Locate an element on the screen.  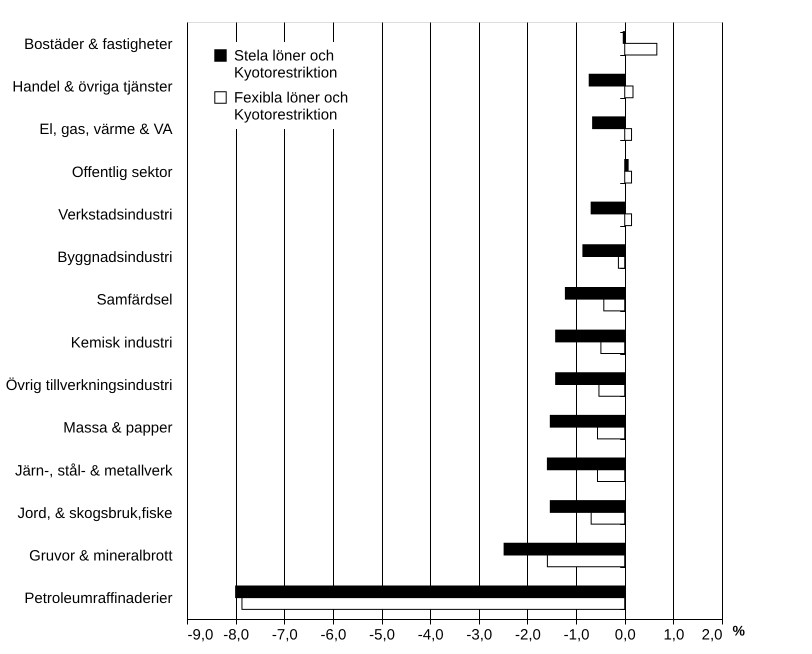
x-tick-label: -1,0 is located at coordinates (577, 635).